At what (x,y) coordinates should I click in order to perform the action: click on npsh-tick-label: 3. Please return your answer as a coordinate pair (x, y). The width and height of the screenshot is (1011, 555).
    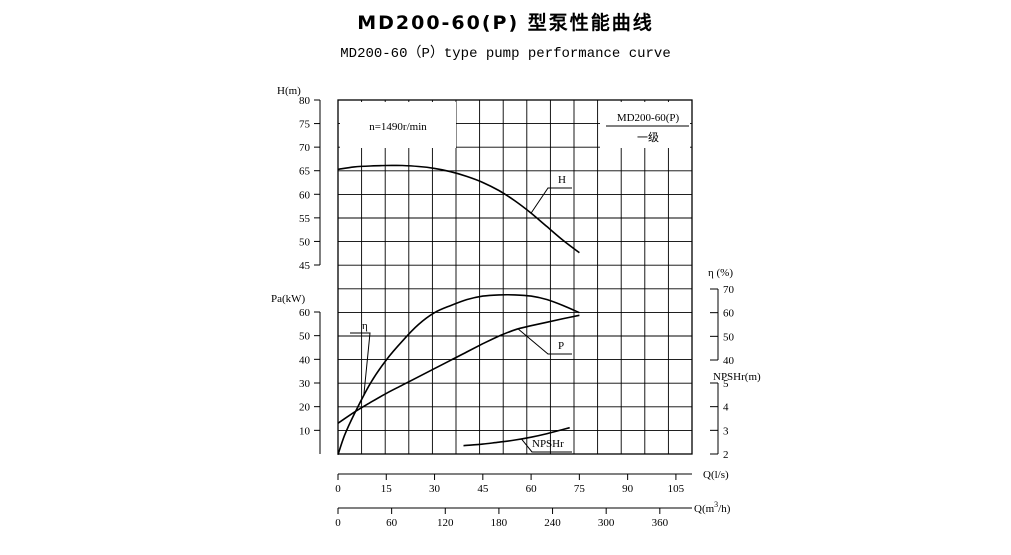
    Looking at the image, I should click on (726, 431).